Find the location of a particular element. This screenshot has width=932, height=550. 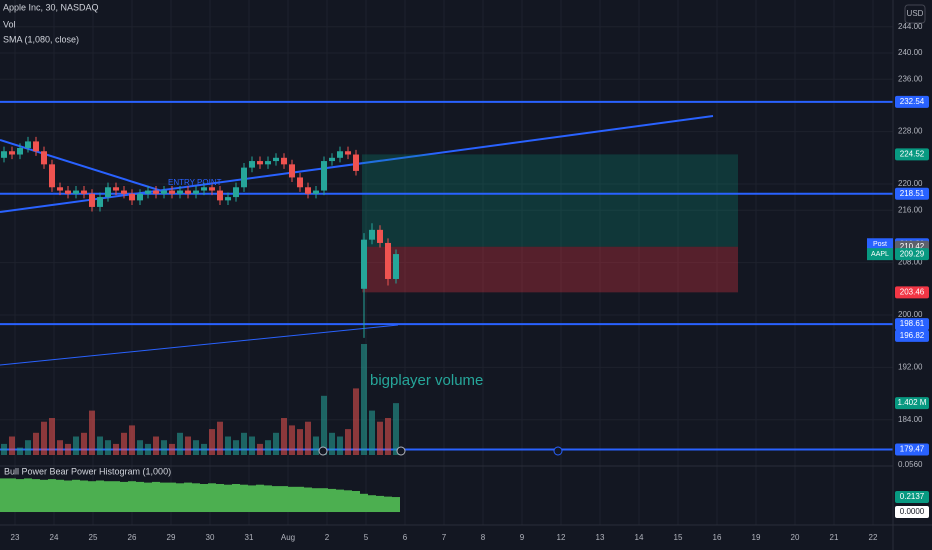

currency-button is located at coordinates (915, 14).